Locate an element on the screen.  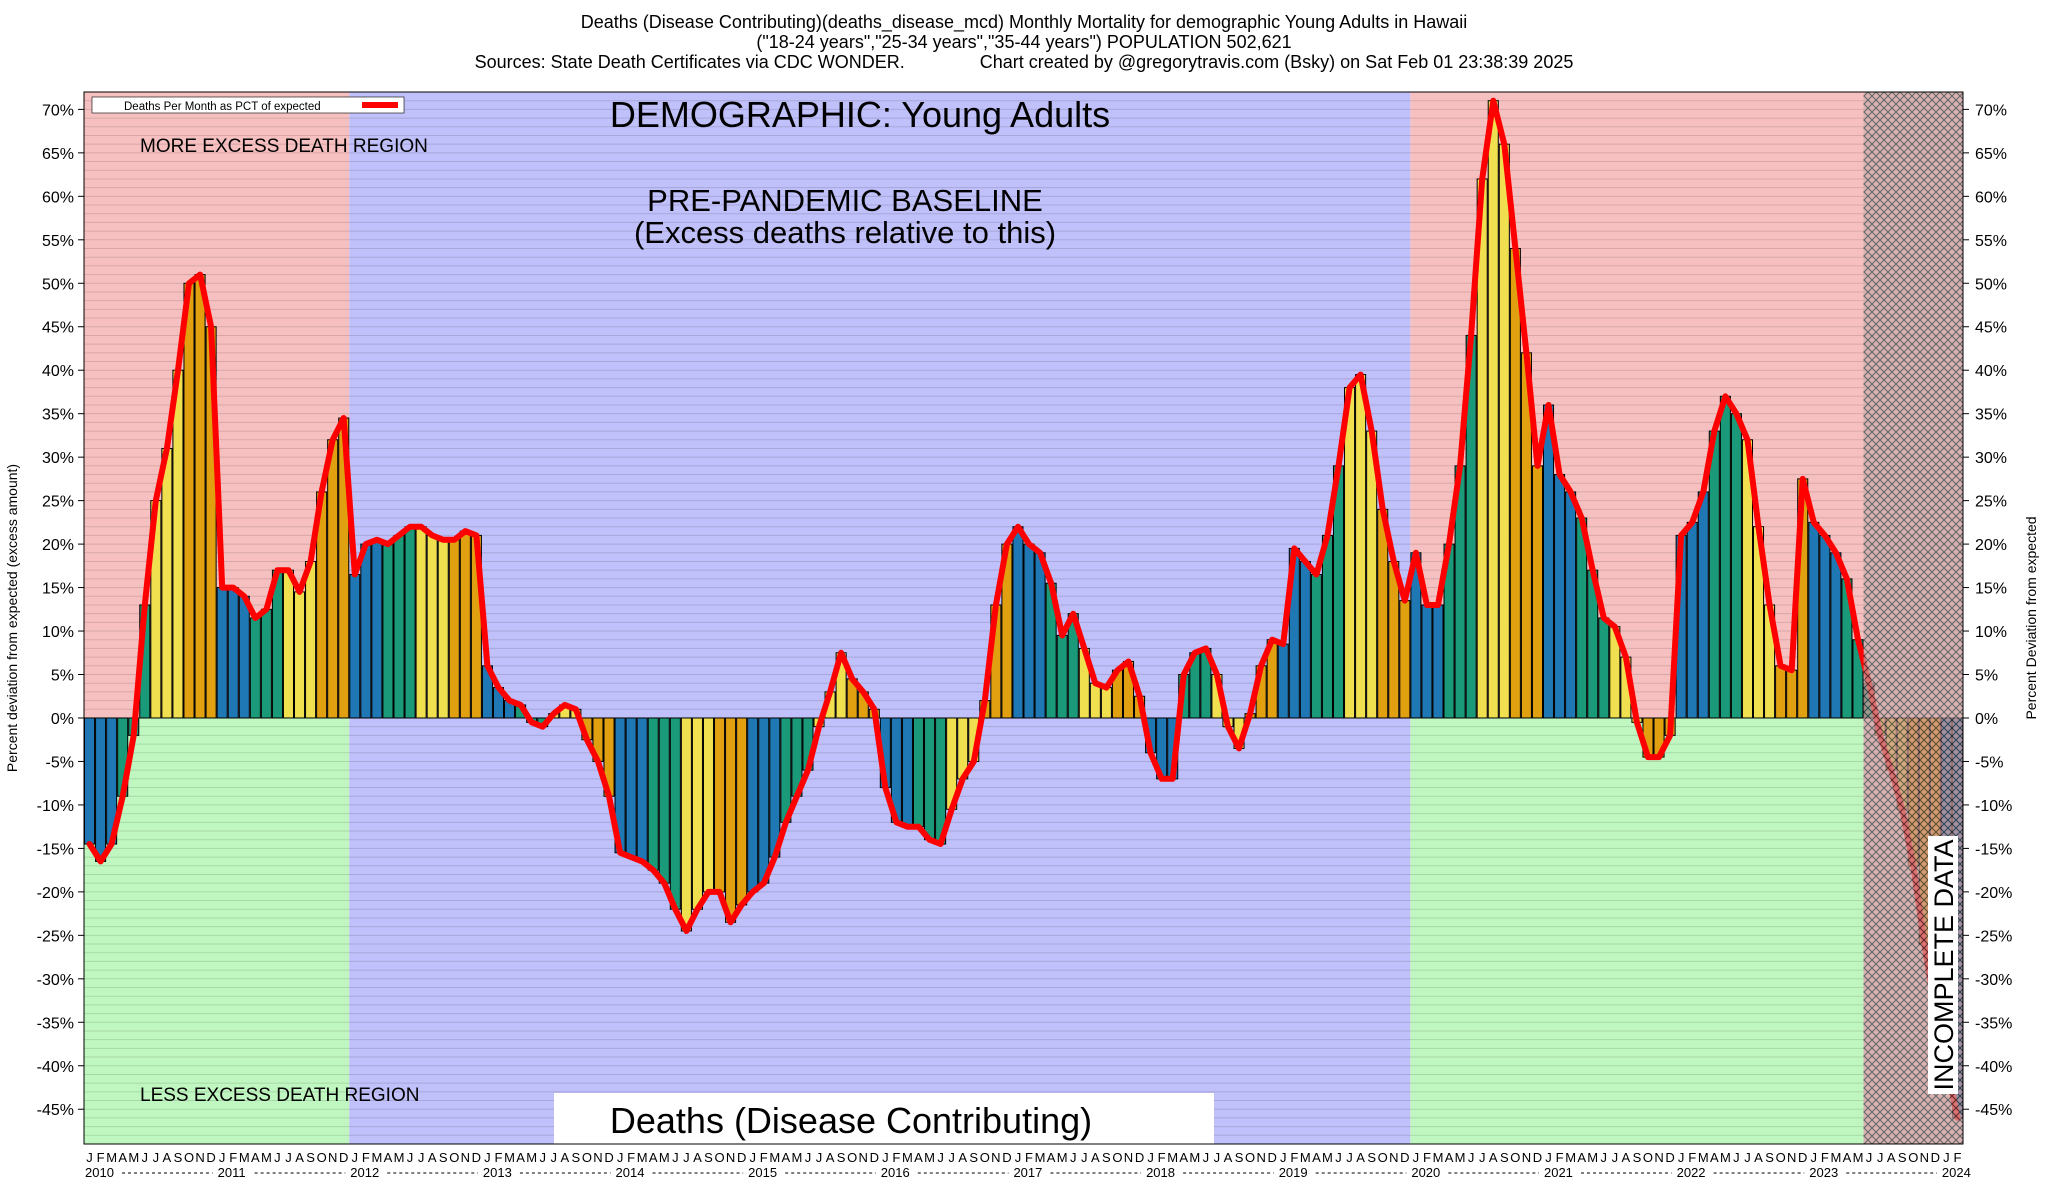
year-label: 2015 is located at coordinates (762, 1172).